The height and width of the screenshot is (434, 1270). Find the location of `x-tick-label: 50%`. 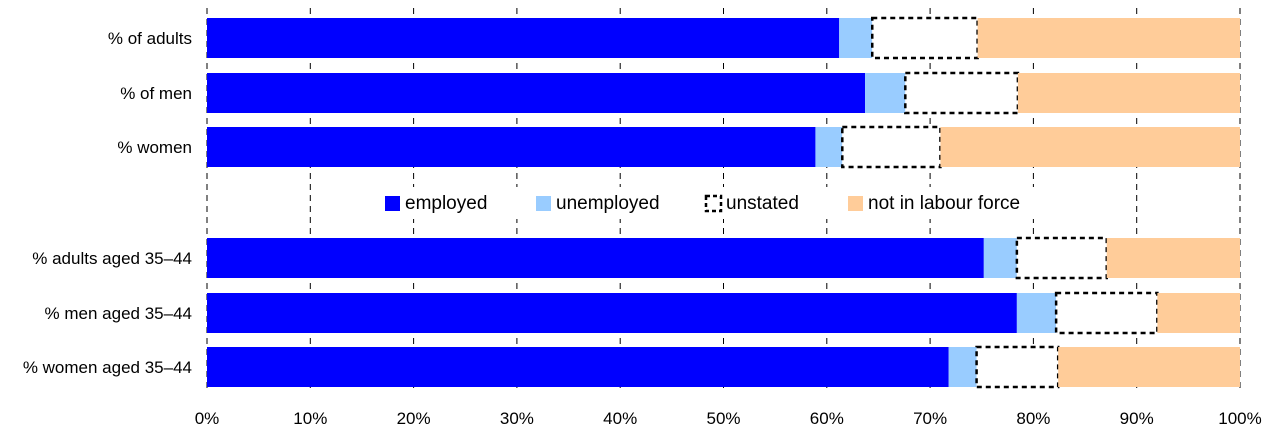

x-tick-label: 50% is located at coordinates (723, 418).